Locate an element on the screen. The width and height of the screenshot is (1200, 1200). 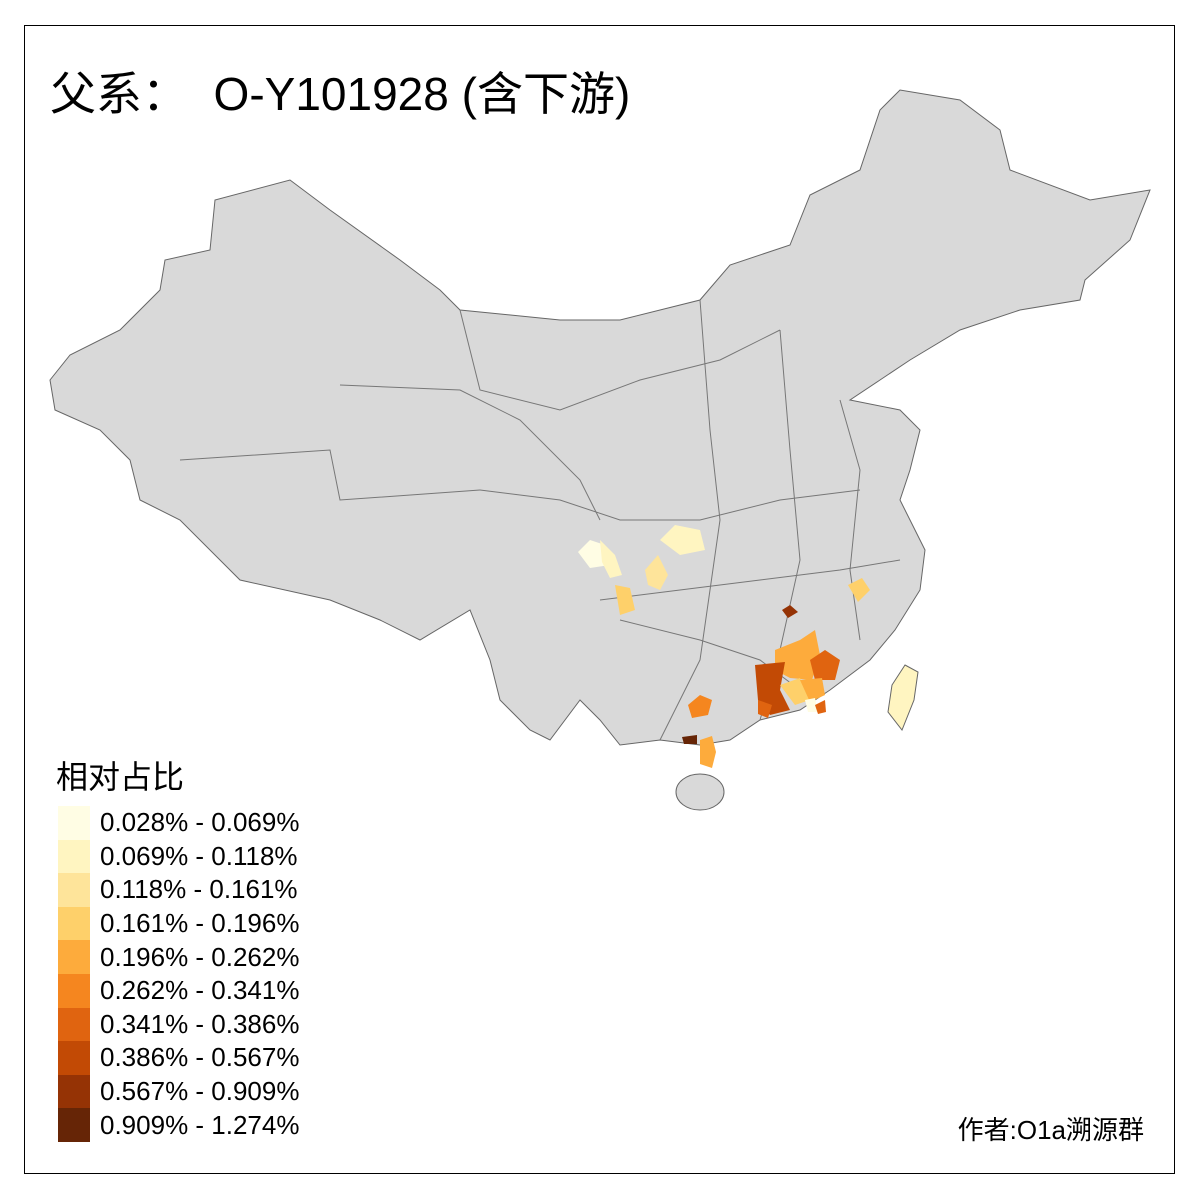
highlighted-regions is located at coordinates (748, 646).